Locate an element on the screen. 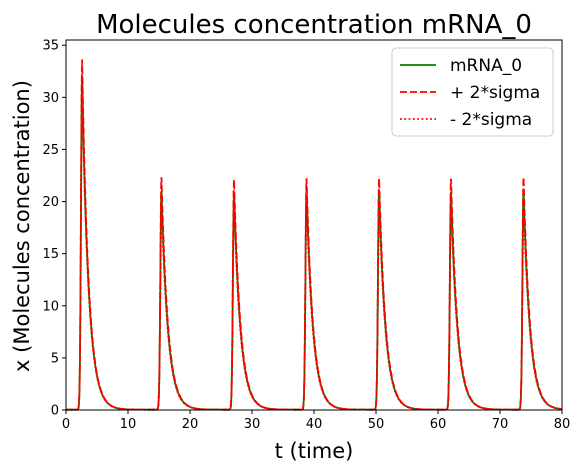 Image resolution: width=580 pixels, height=472 pixels. y-tick-label: 20 is located at coordinates (50, 202).